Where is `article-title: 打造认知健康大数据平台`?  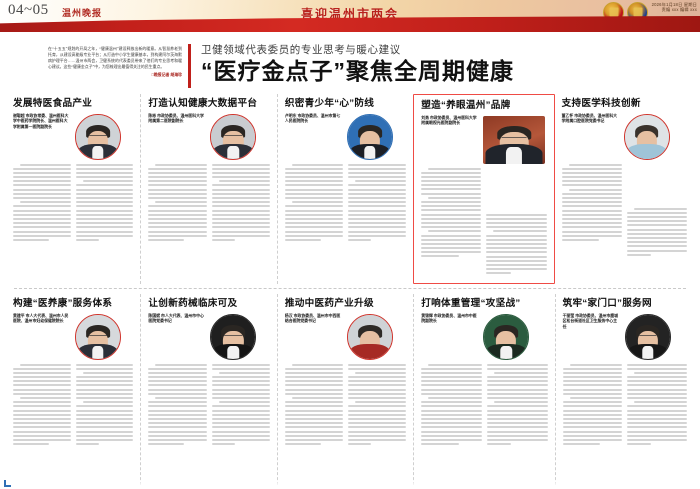 article-title: 打造认知健康大数据平台 is located at coordinates (203, 103).